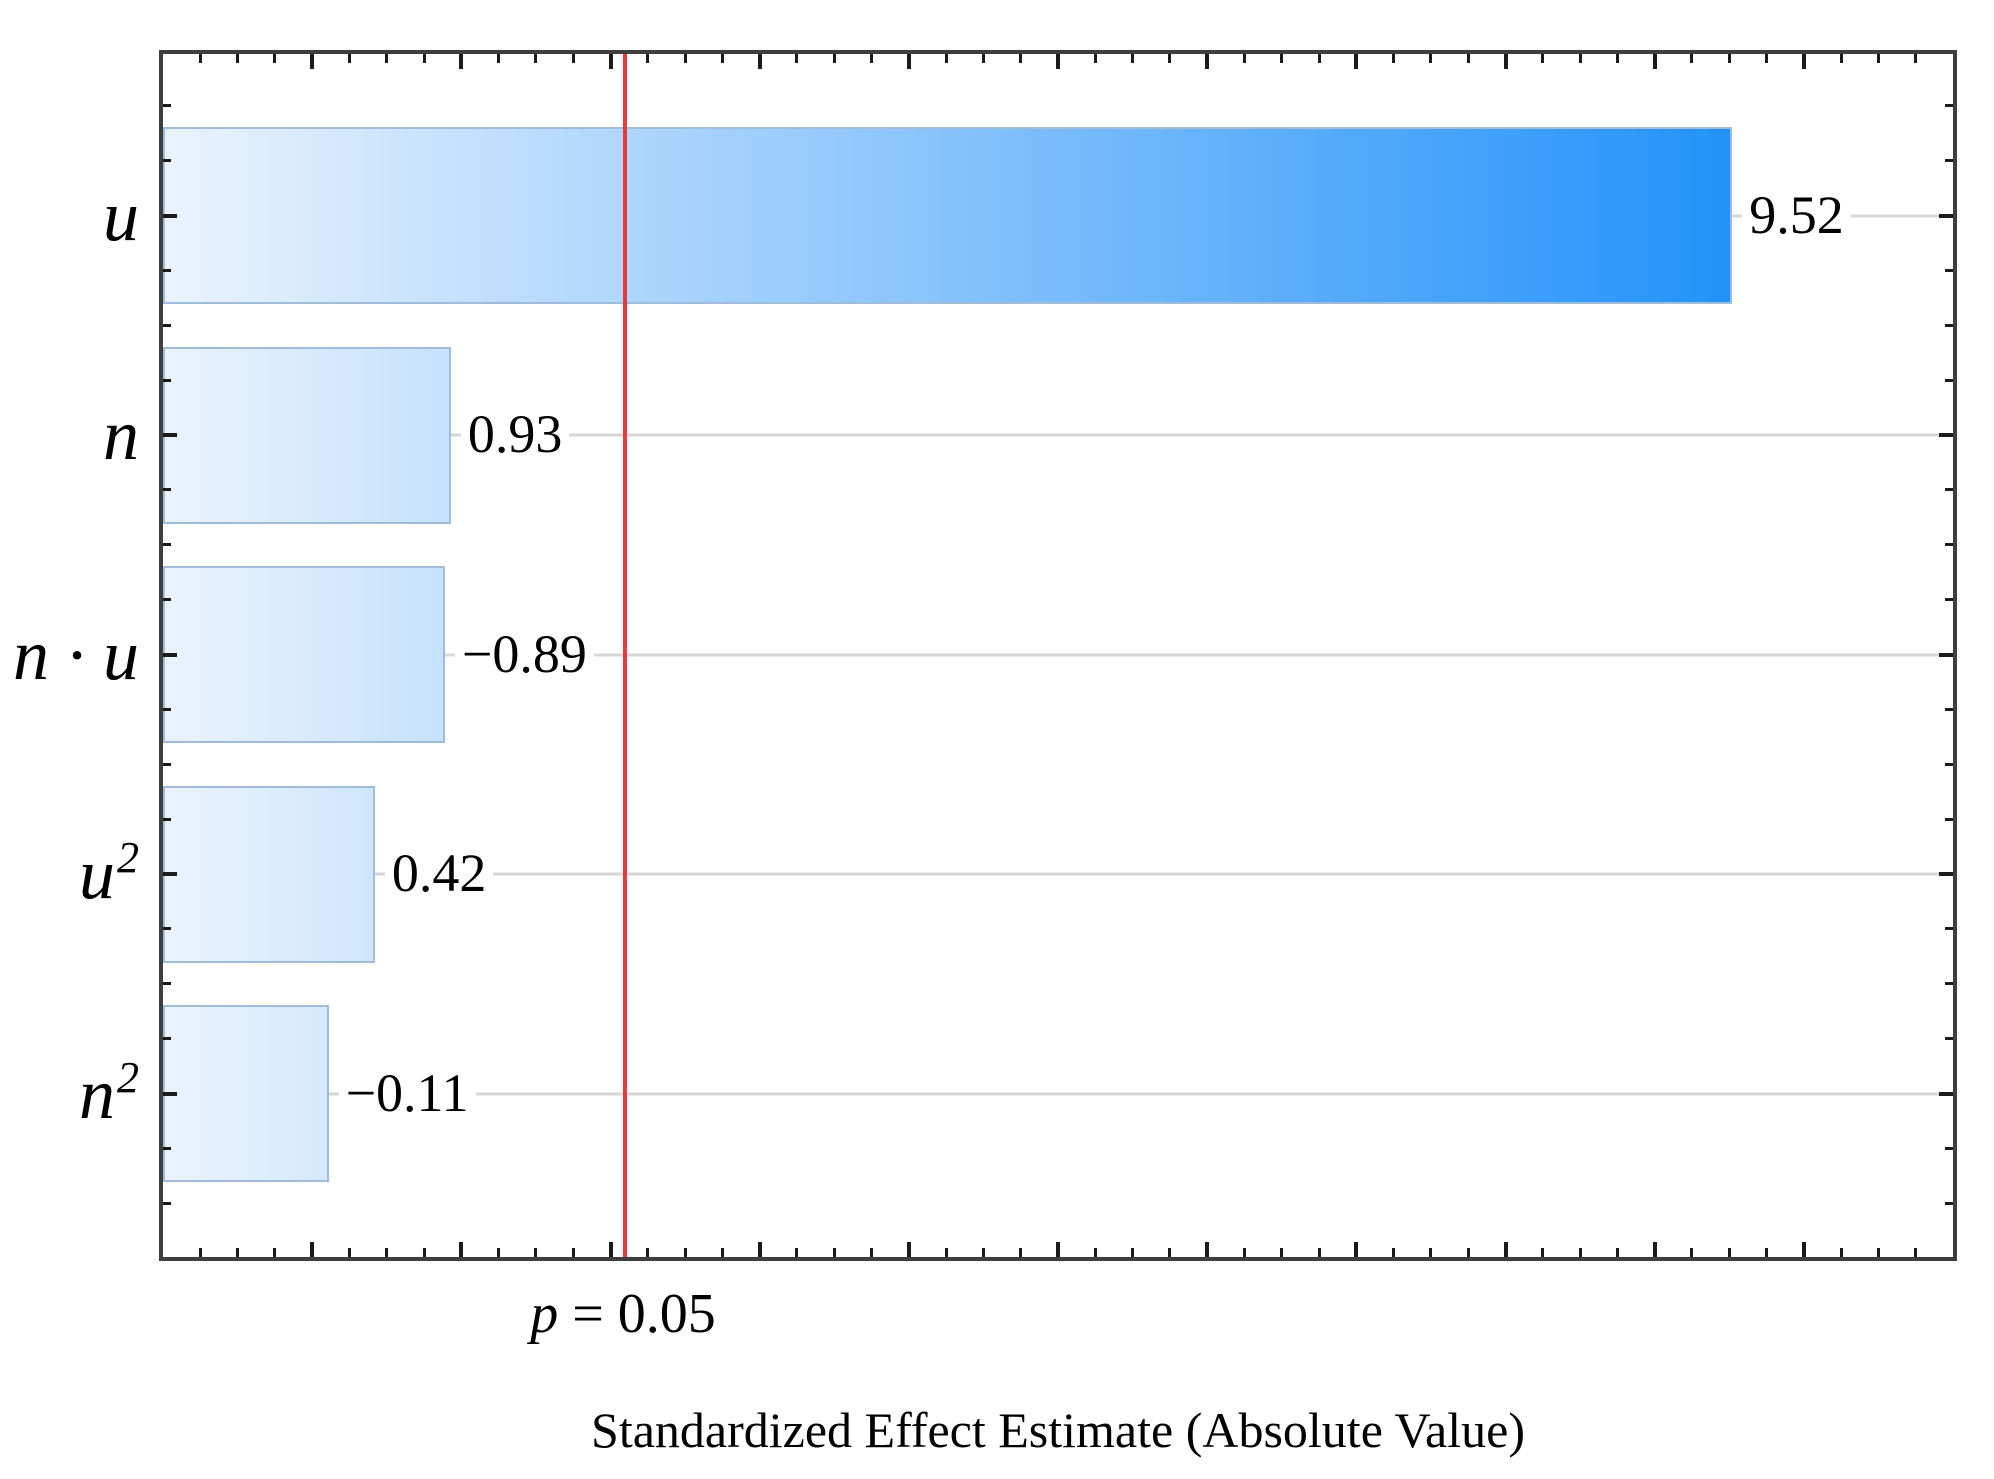  I want to click on significance-label: p = 0.05, so click(623, 1314).